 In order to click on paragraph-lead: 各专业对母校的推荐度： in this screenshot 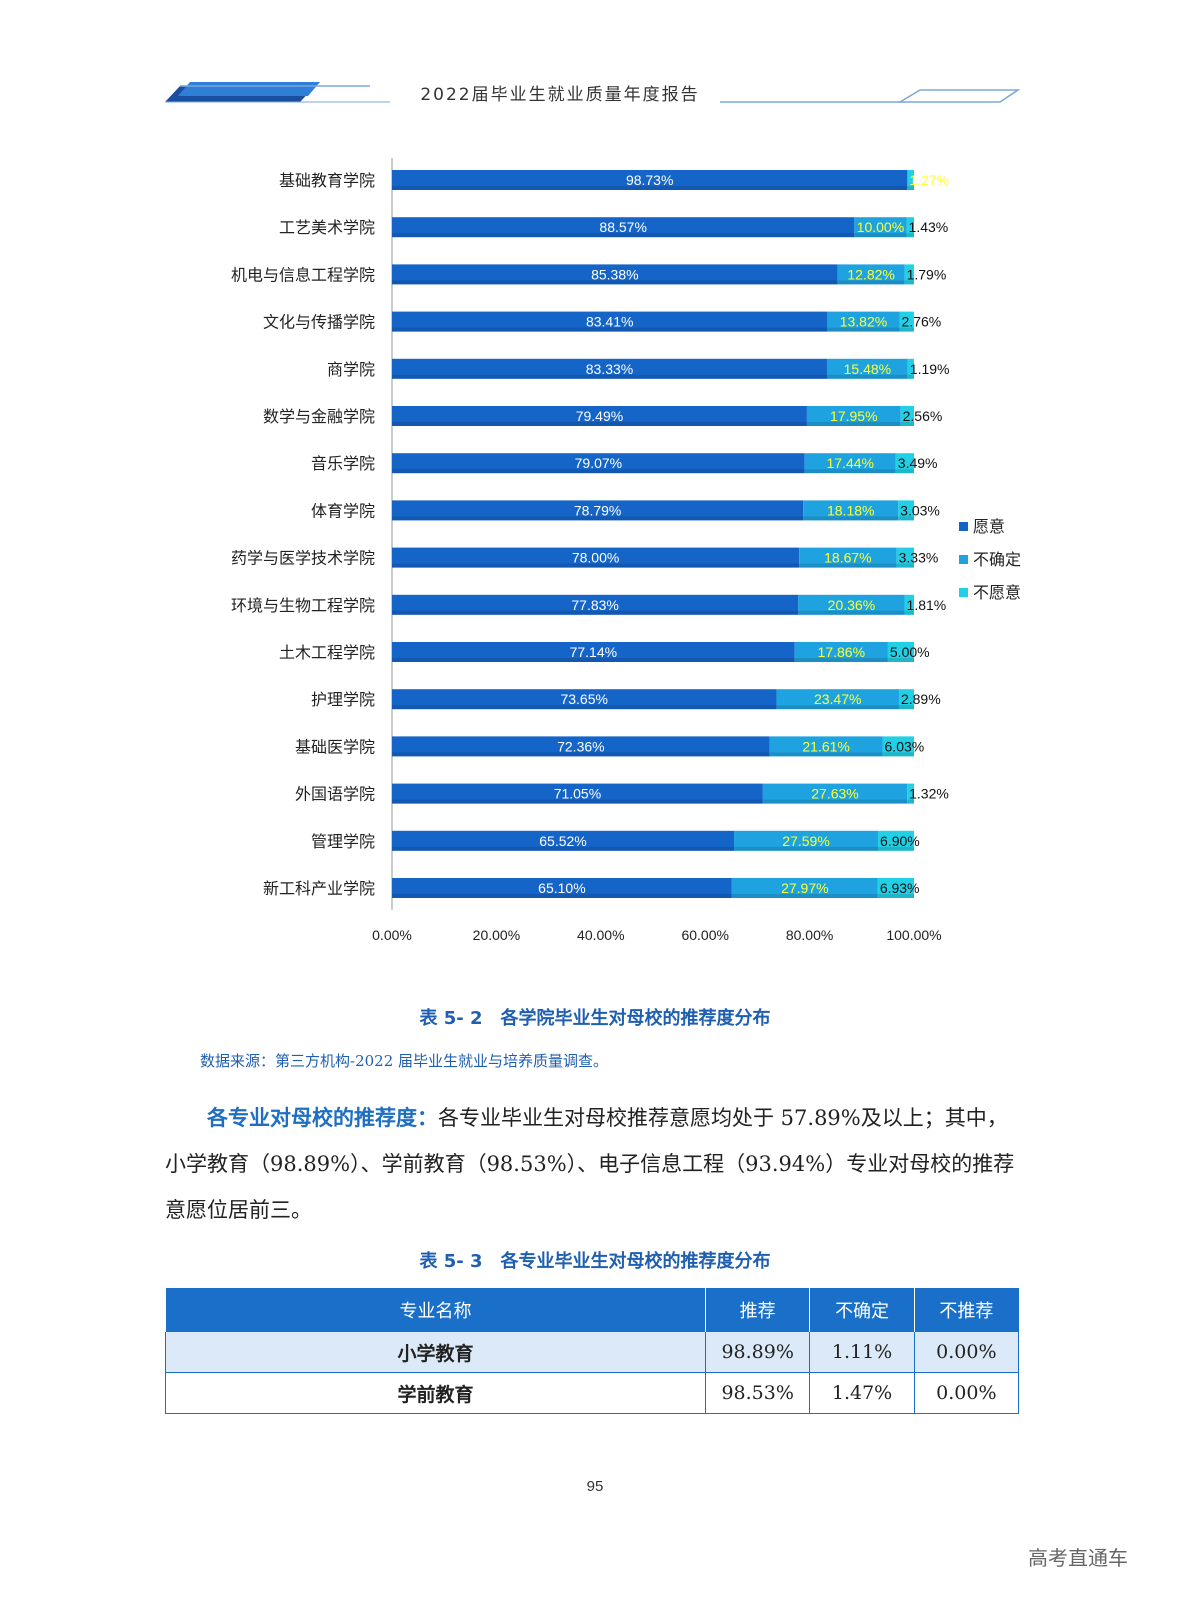, I will do `click(322, 1117)`.